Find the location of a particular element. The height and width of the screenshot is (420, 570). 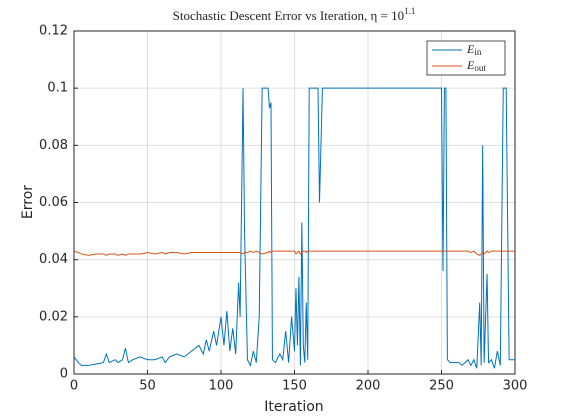

y-tick-label: 0.1 is located at coordinates (57, 88).